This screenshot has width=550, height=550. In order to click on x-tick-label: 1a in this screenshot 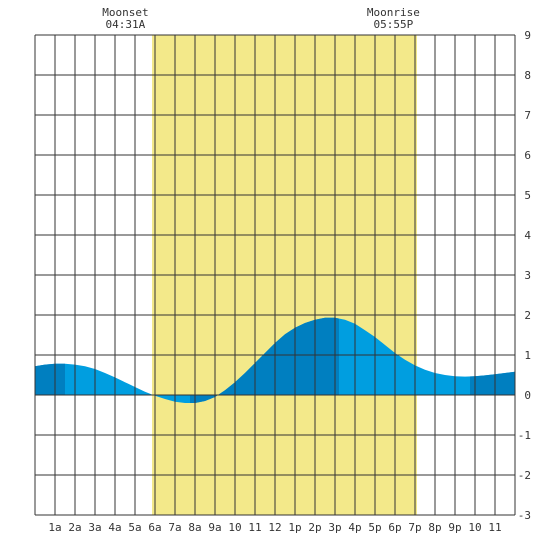, I will do `click(54, 527)`.